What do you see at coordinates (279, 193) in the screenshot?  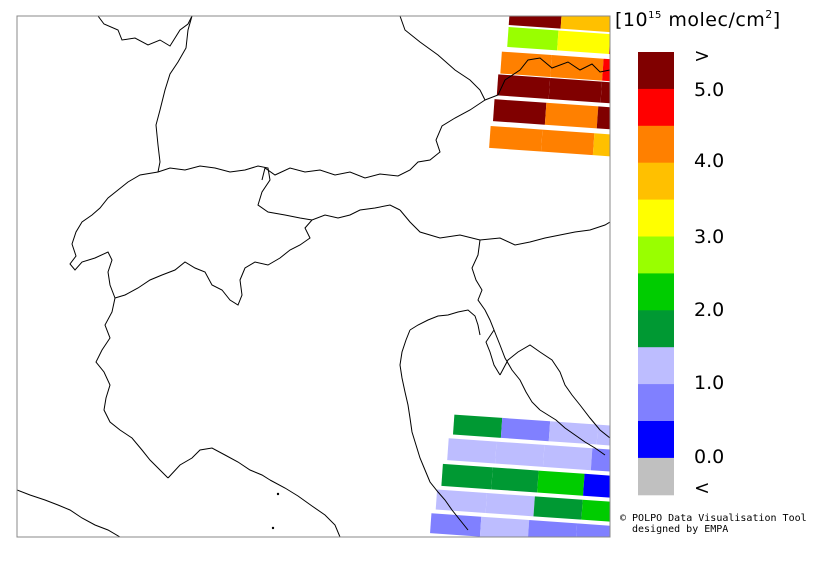 I see `border-switzerland-north` at bounding box center [279, 193].